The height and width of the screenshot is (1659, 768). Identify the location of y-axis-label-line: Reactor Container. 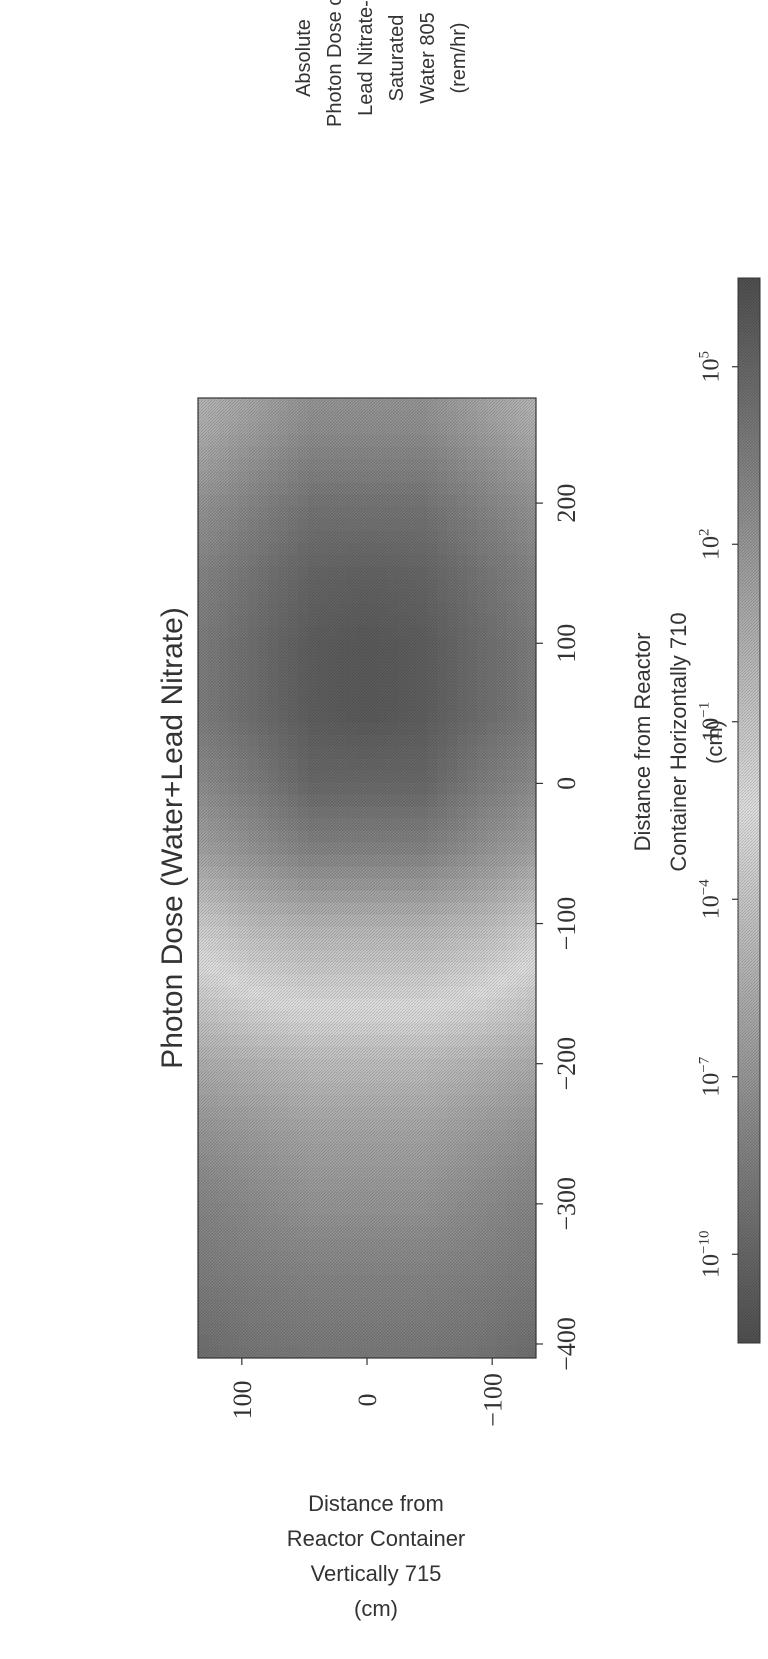
(376, 1538).